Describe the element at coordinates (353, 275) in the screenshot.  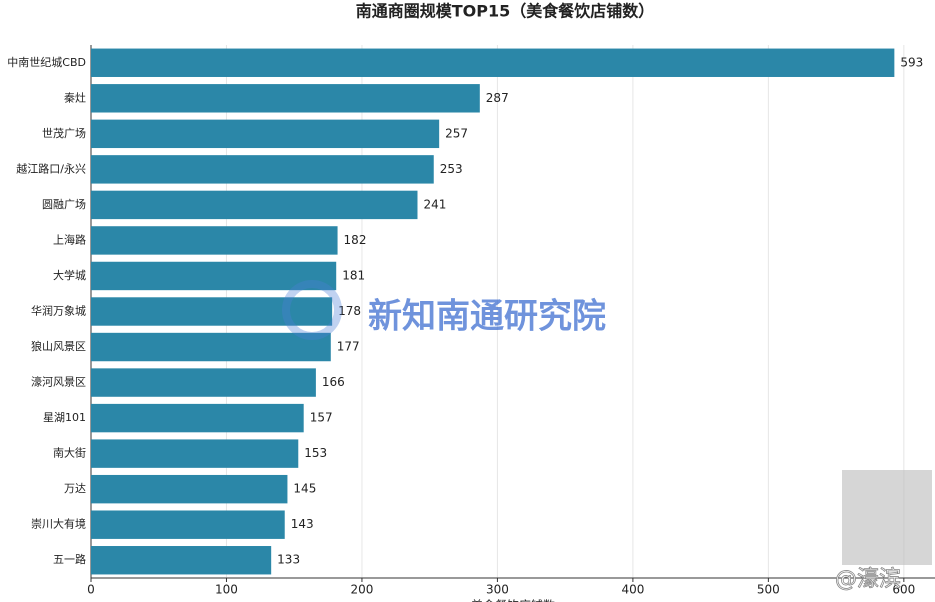
I see `value-label: 181` at that location.